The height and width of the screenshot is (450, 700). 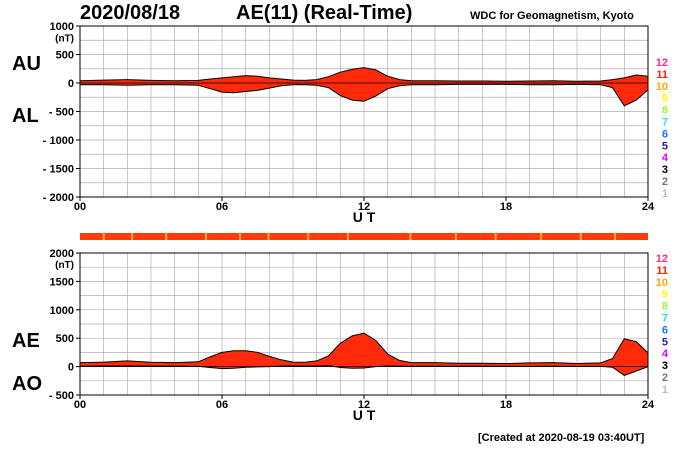 What do you see at coordinates (665, 170) in the screenshot?
I see `panel1-station-legend-3: 3` at bounding box center [665, 170].